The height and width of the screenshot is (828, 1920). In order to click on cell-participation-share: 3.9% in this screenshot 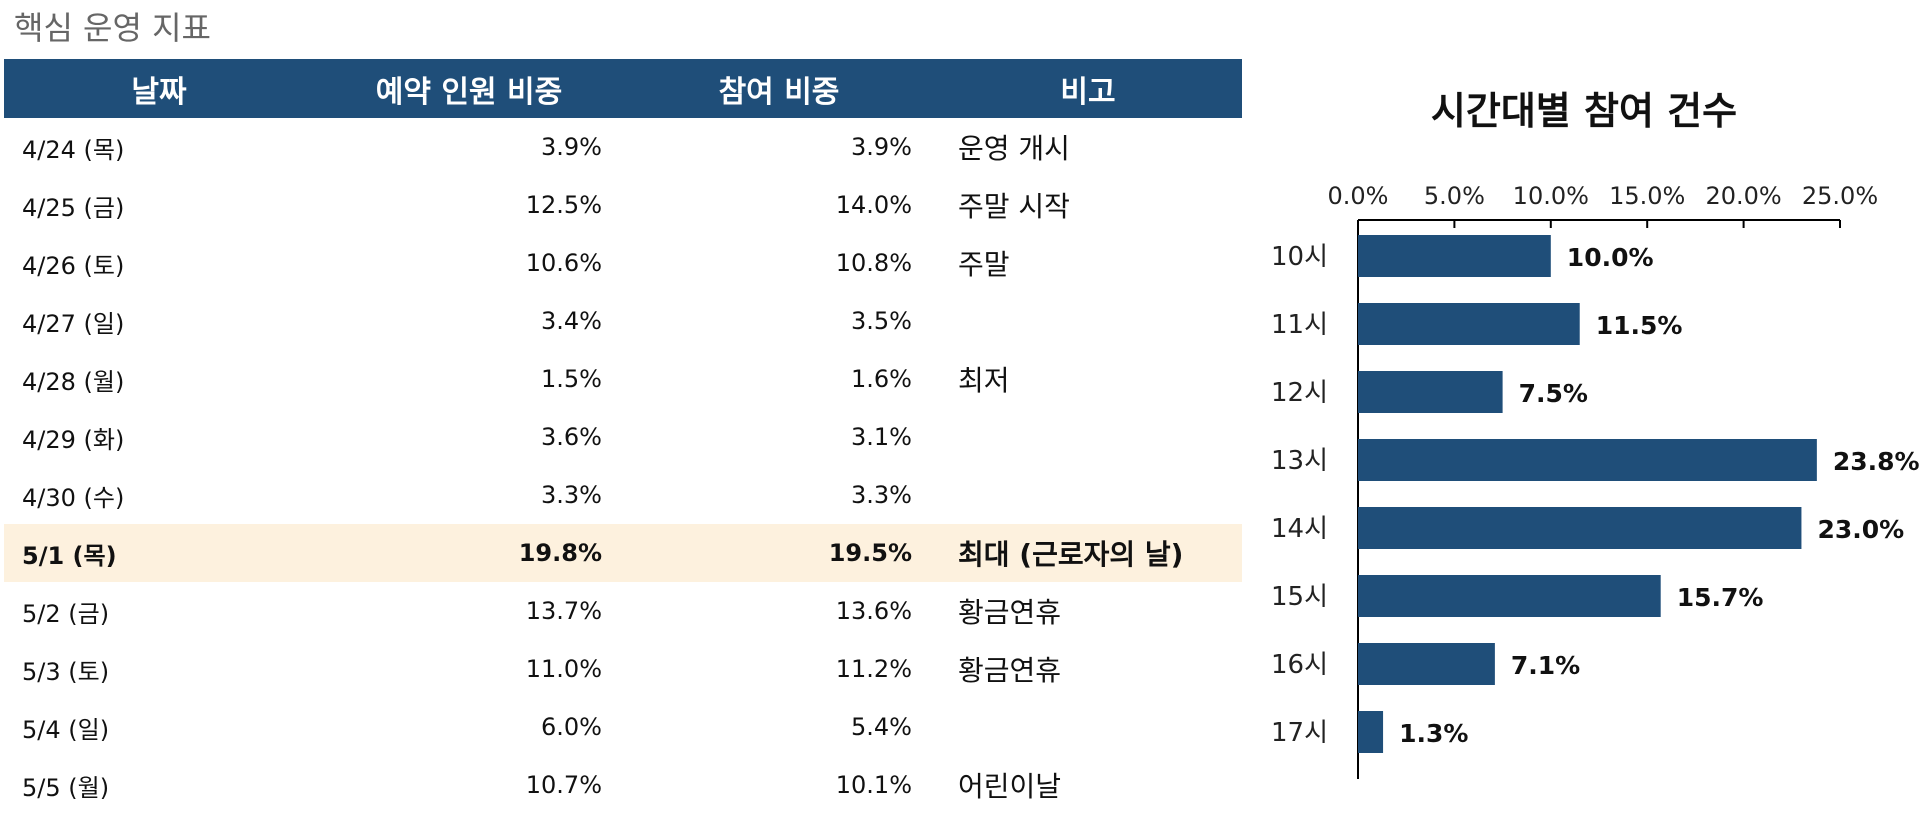, I will do `click(881, 147)`.